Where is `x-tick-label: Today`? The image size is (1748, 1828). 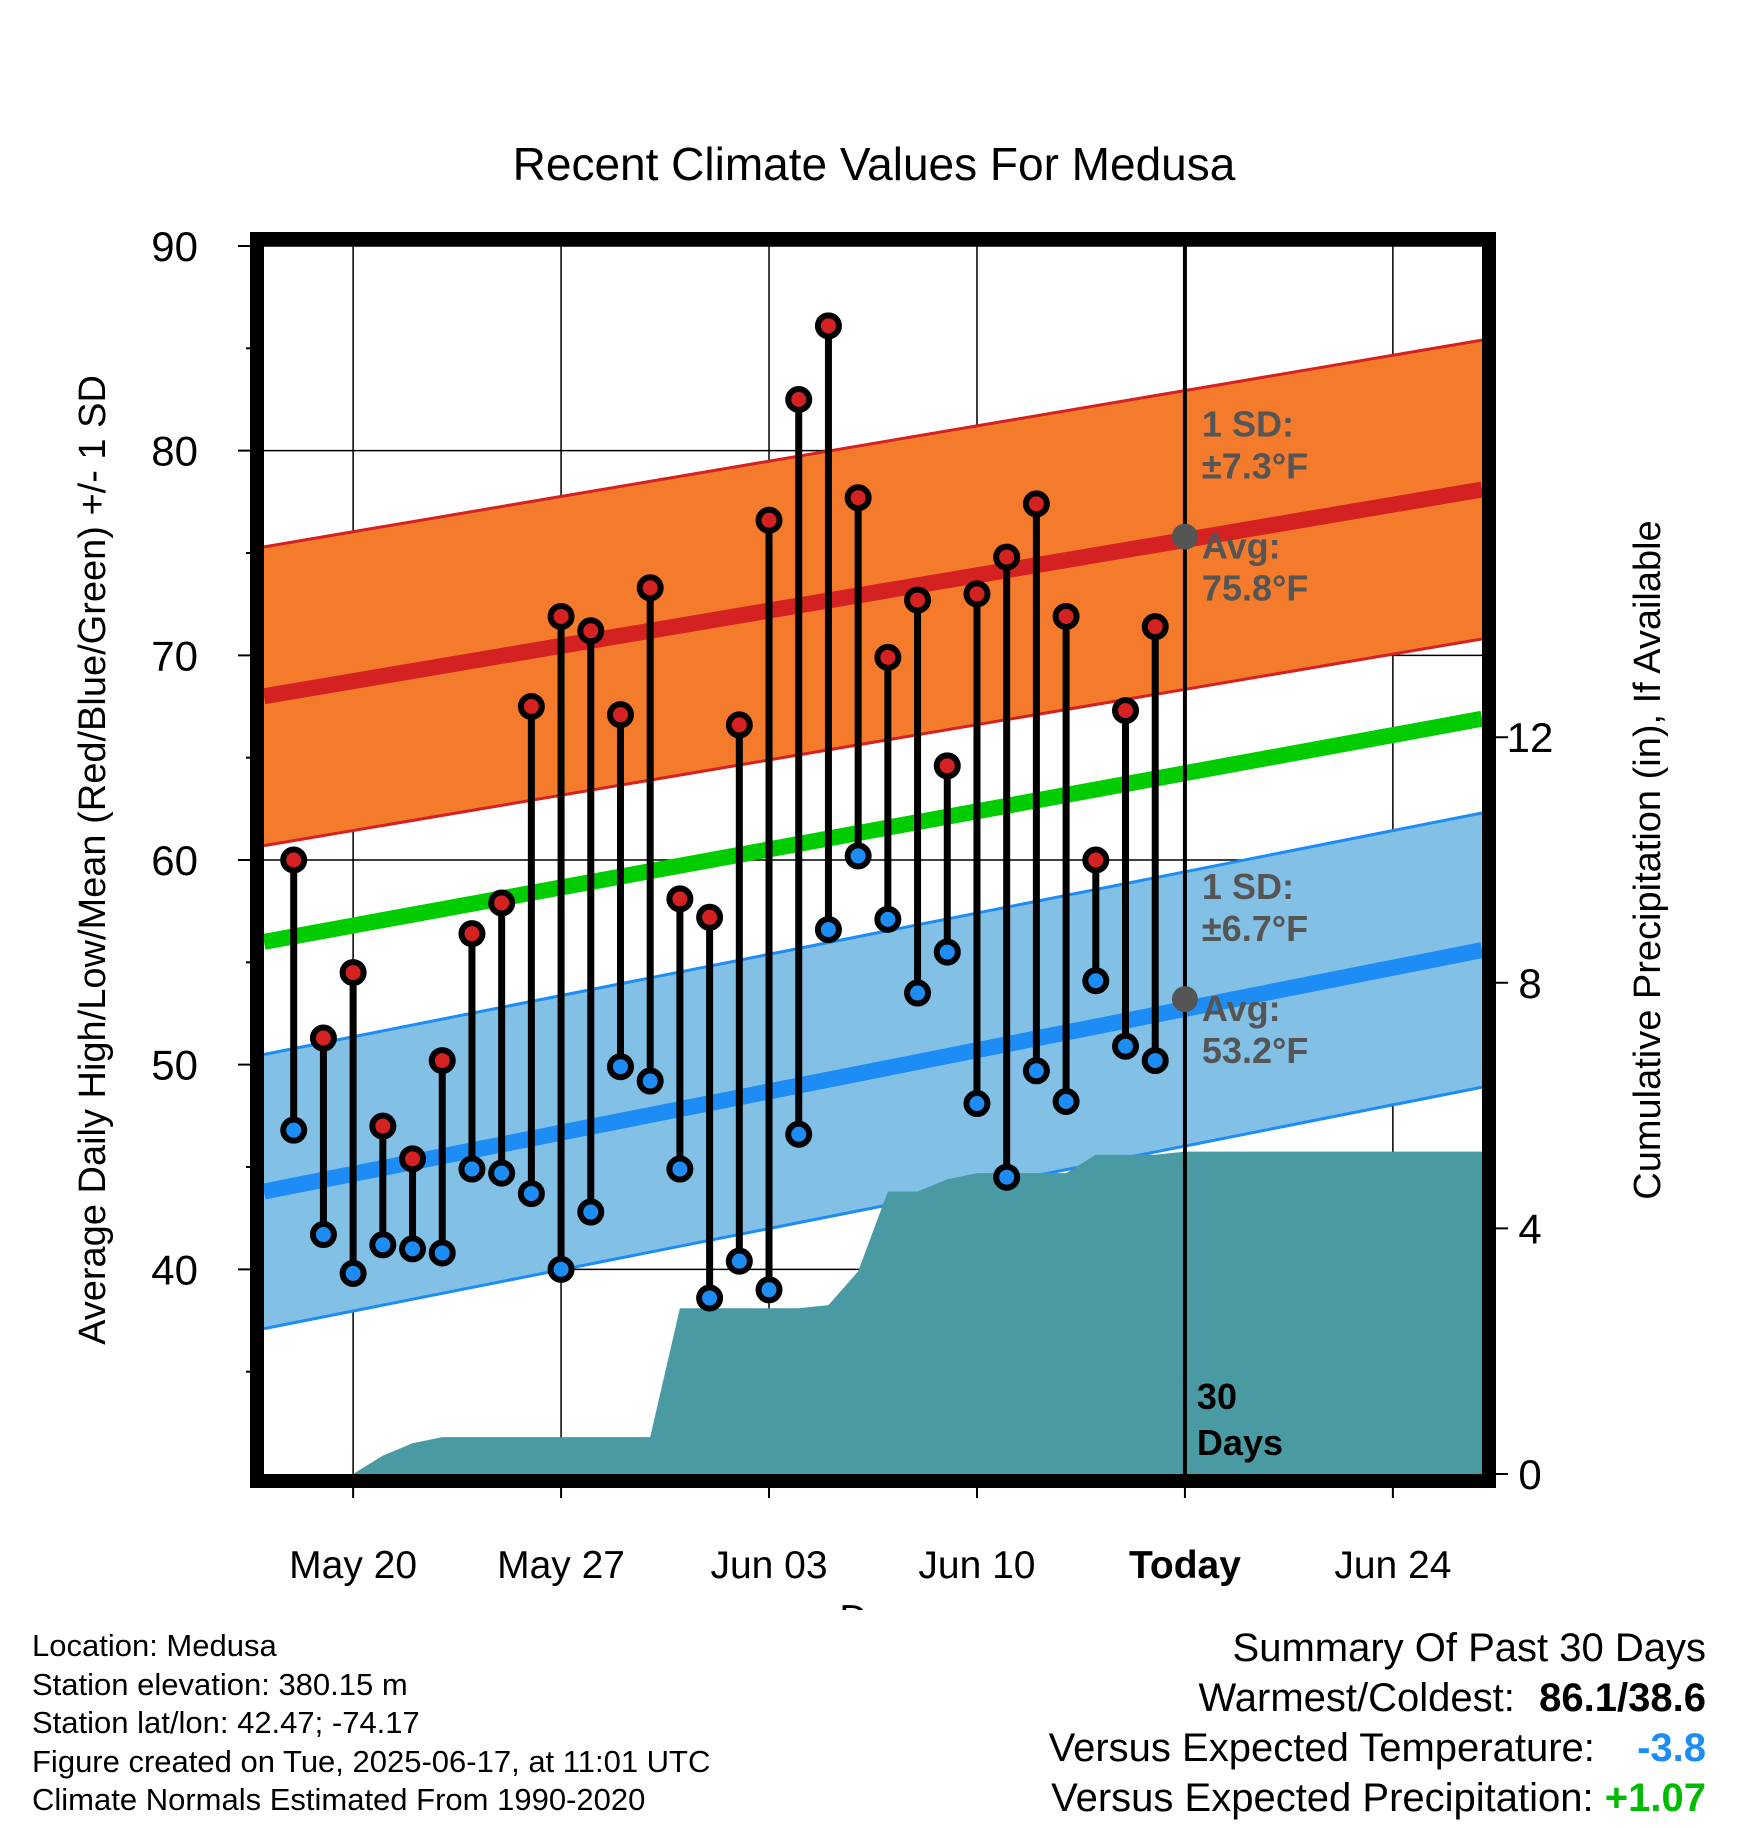 x-tick-label: Today is located at coordinates (1185, 1565).